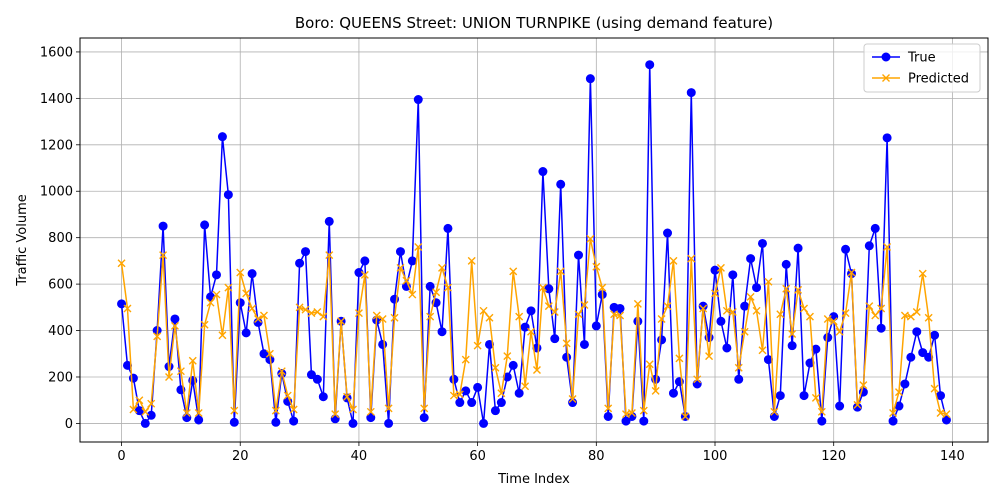  I want to click on y-tick-label: 200, so click(60, 377).